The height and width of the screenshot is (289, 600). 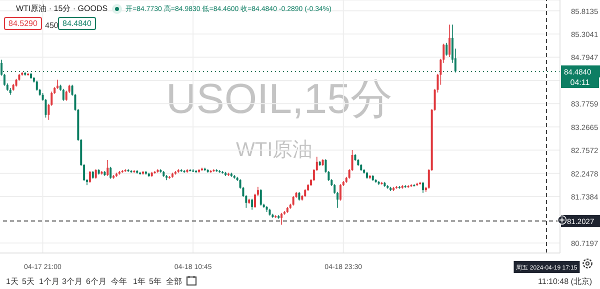 I want to click on text: WTI原油 · 15分 · GOODS, so click(x=62, y=8).